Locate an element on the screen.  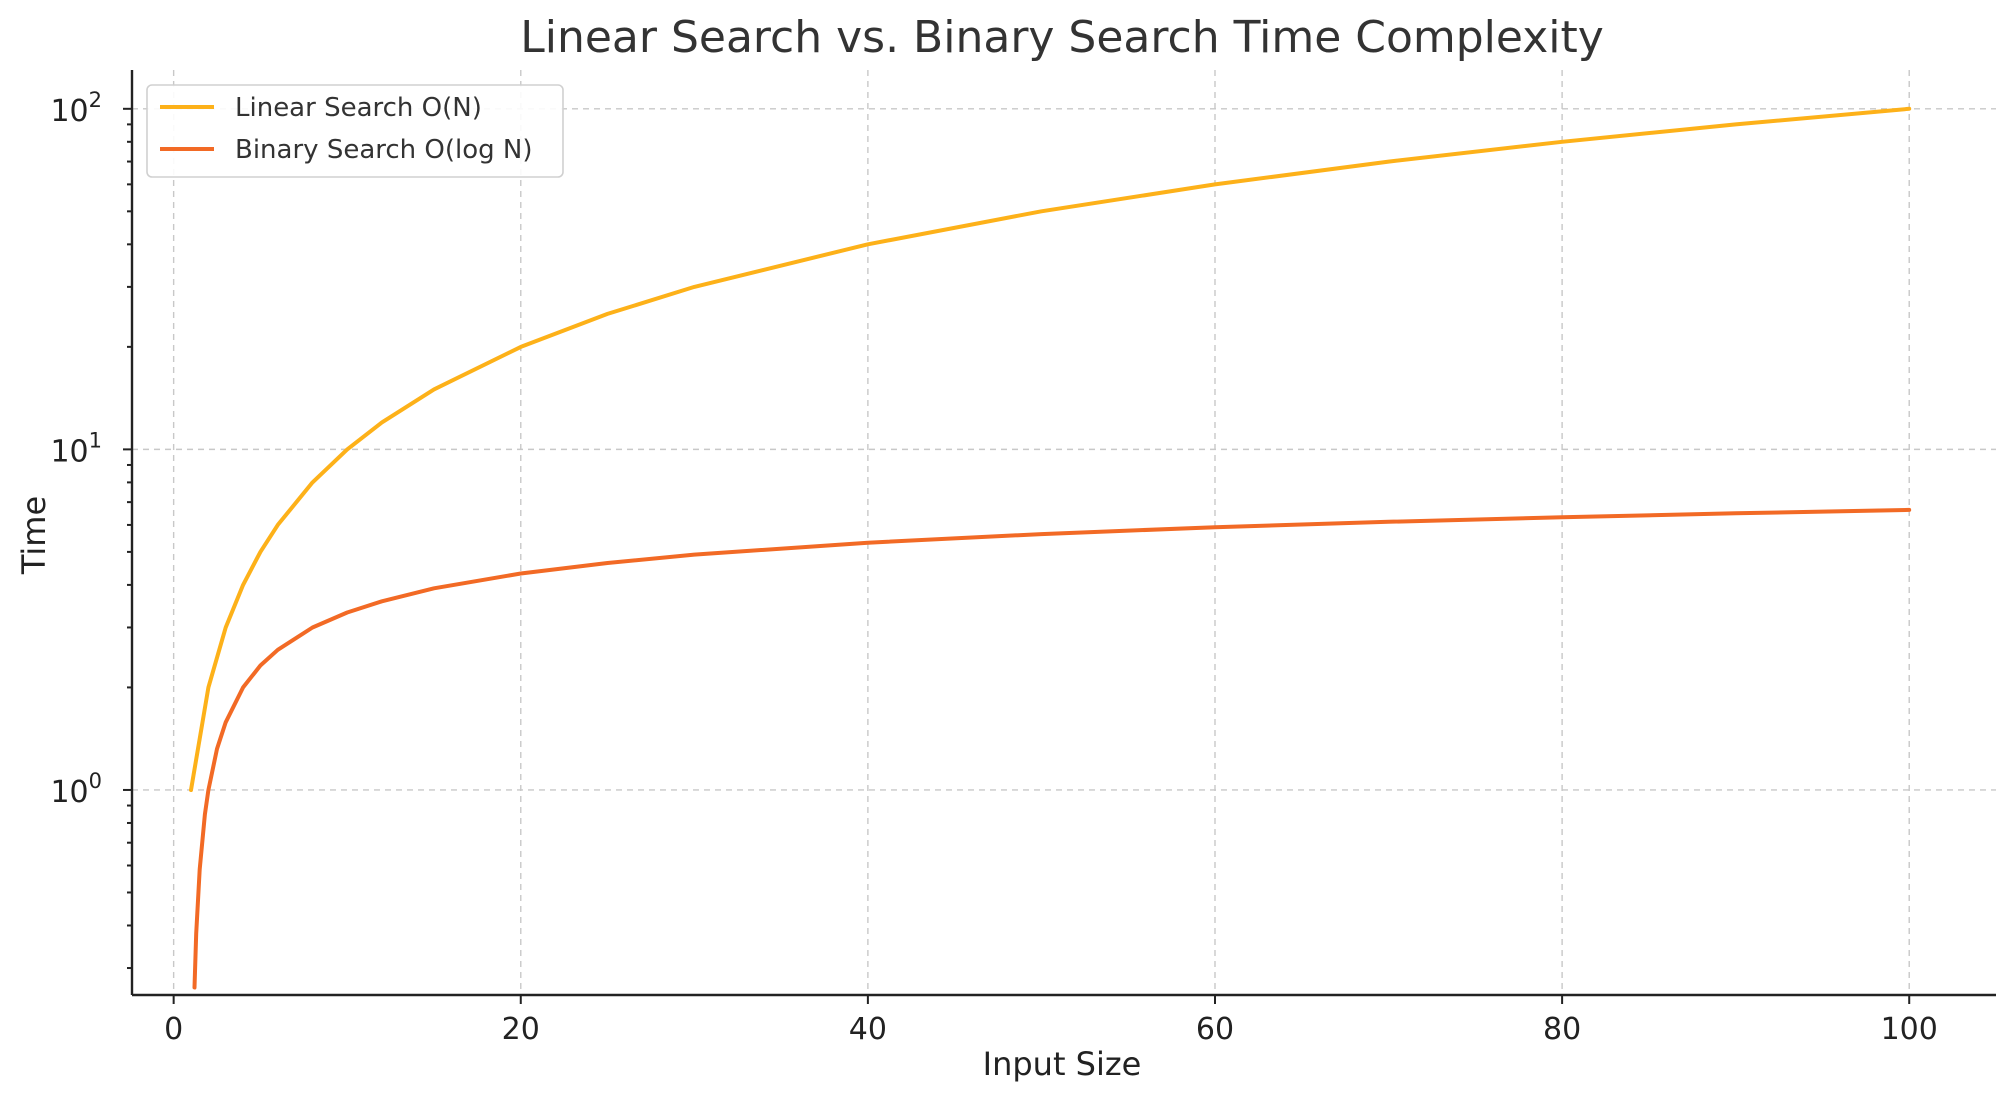
y-tick-label: 10⁰ is located at coordinates (76, 789).